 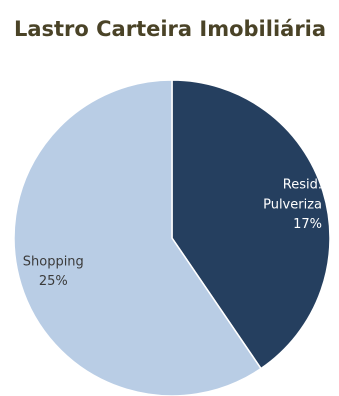 I want to click on slice-label: Resid. Pulveriza, so click(x=292, y=194).